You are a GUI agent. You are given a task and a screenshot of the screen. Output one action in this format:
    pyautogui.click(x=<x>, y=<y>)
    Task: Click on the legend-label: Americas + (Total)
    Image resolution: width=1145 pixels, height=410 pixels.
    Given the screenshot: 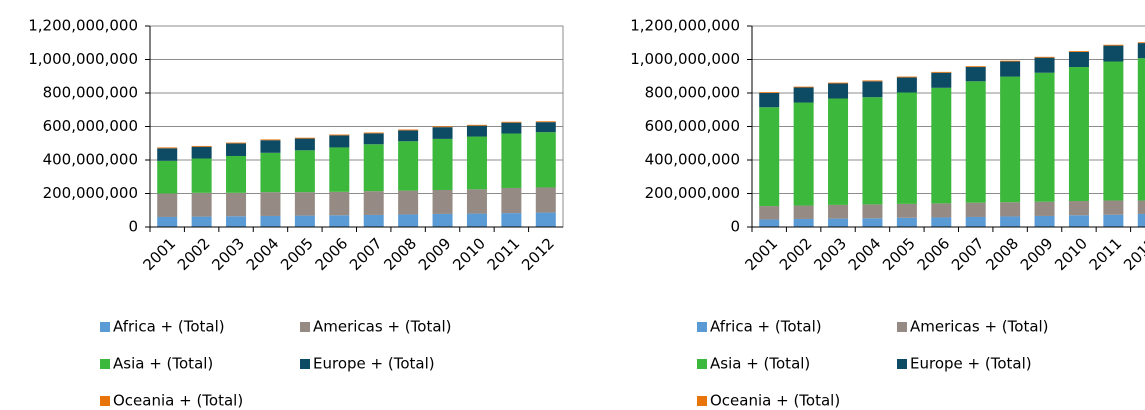 What is the action you would take?
    pyautogui.click(x=979, y=327)
    